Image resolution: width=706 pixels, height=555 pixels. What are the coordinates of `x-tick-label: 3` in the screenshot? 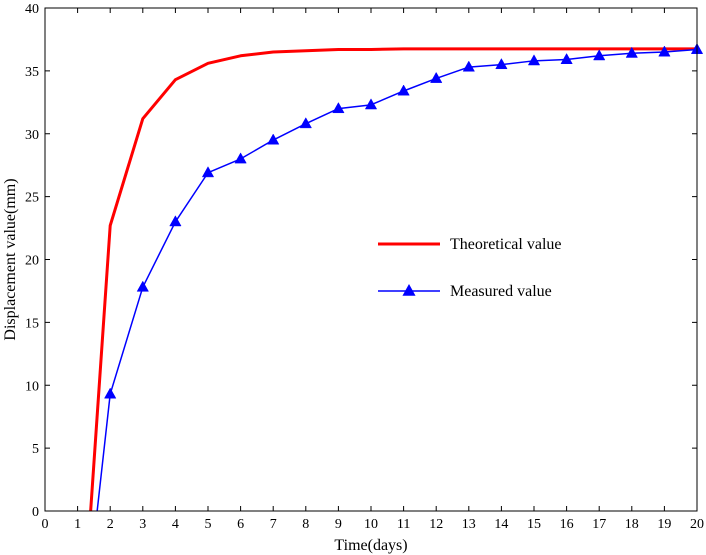 It's located at (142, 524).